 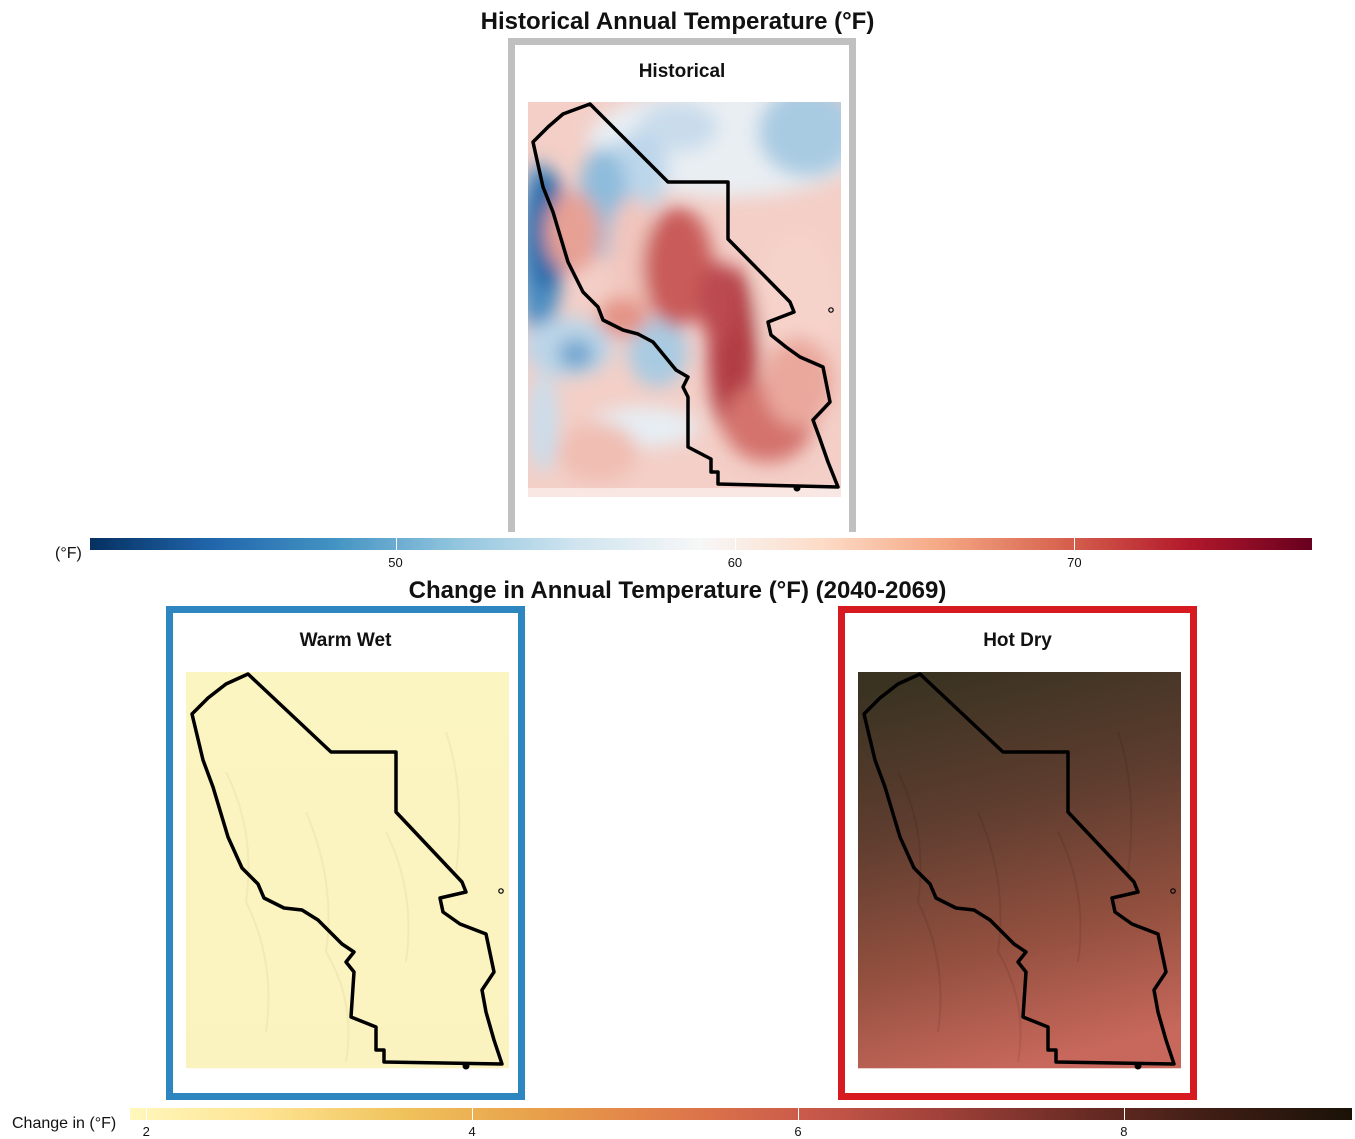 I want to click on historical-panel: Historical, so click(x=682, y=285).